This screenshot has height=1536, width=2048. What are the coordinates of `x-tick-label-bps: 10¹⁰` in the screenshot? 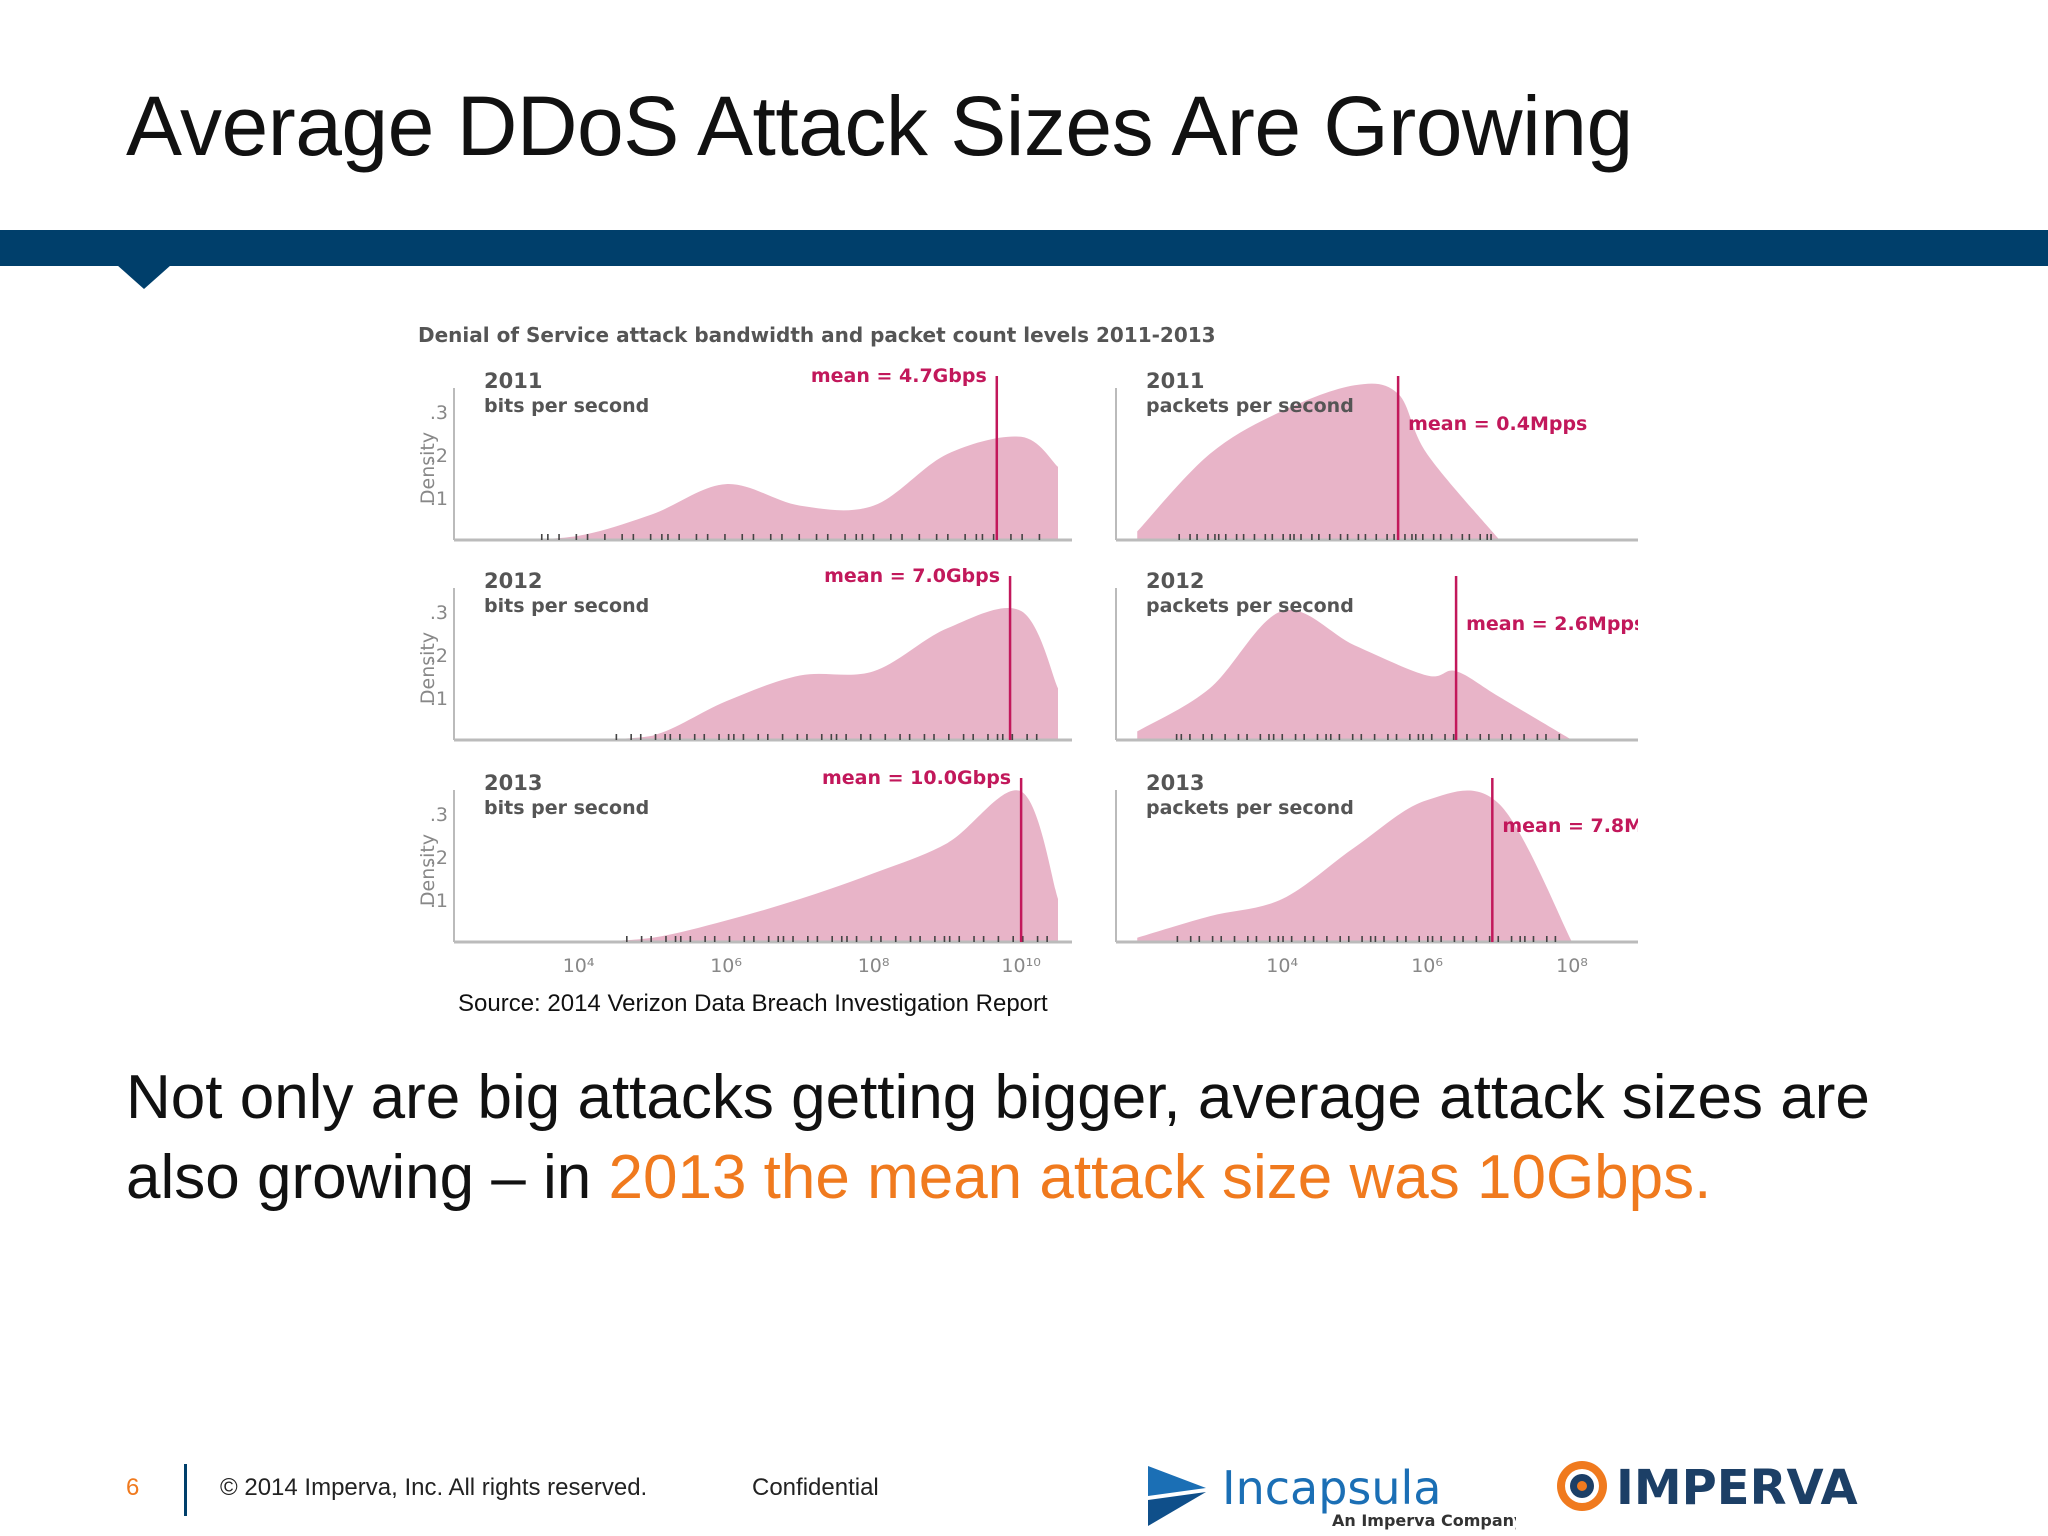 It's located at (1020, 966).